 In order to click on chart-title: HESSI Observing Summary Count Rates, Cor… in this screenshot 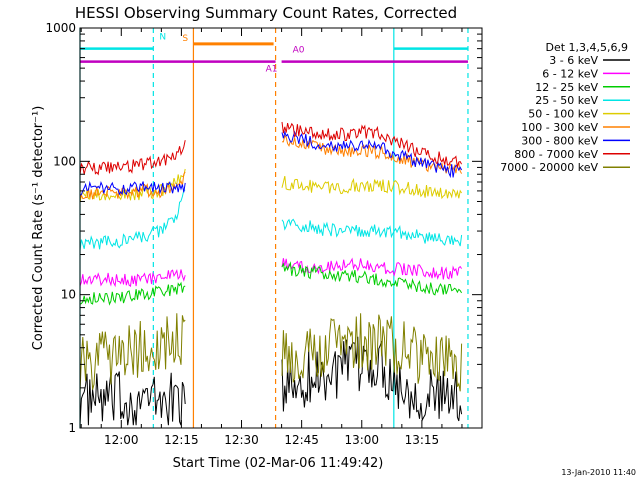, I will do `click(266, 13)`.